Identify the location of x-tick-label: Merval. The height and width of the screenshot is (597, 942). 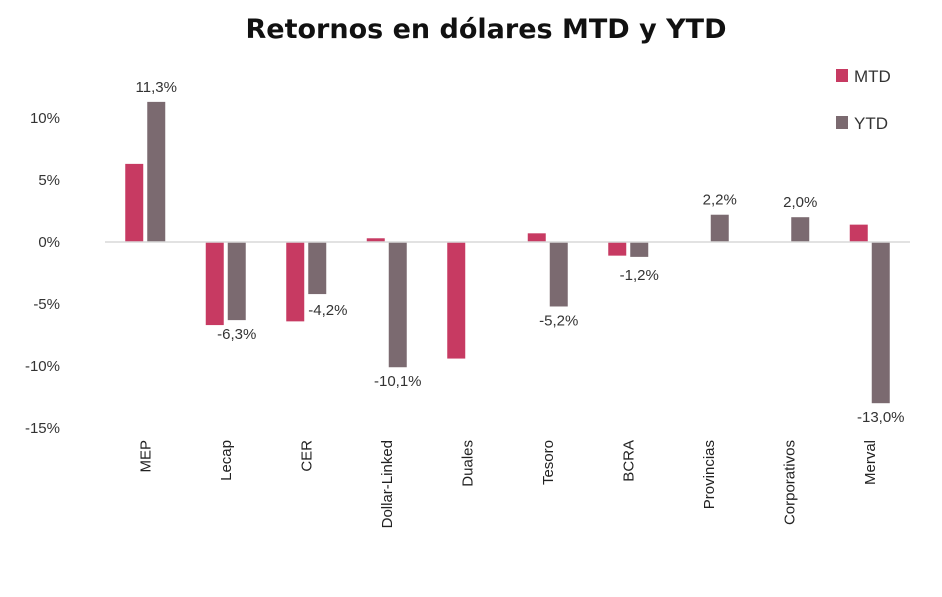
(870, 462).